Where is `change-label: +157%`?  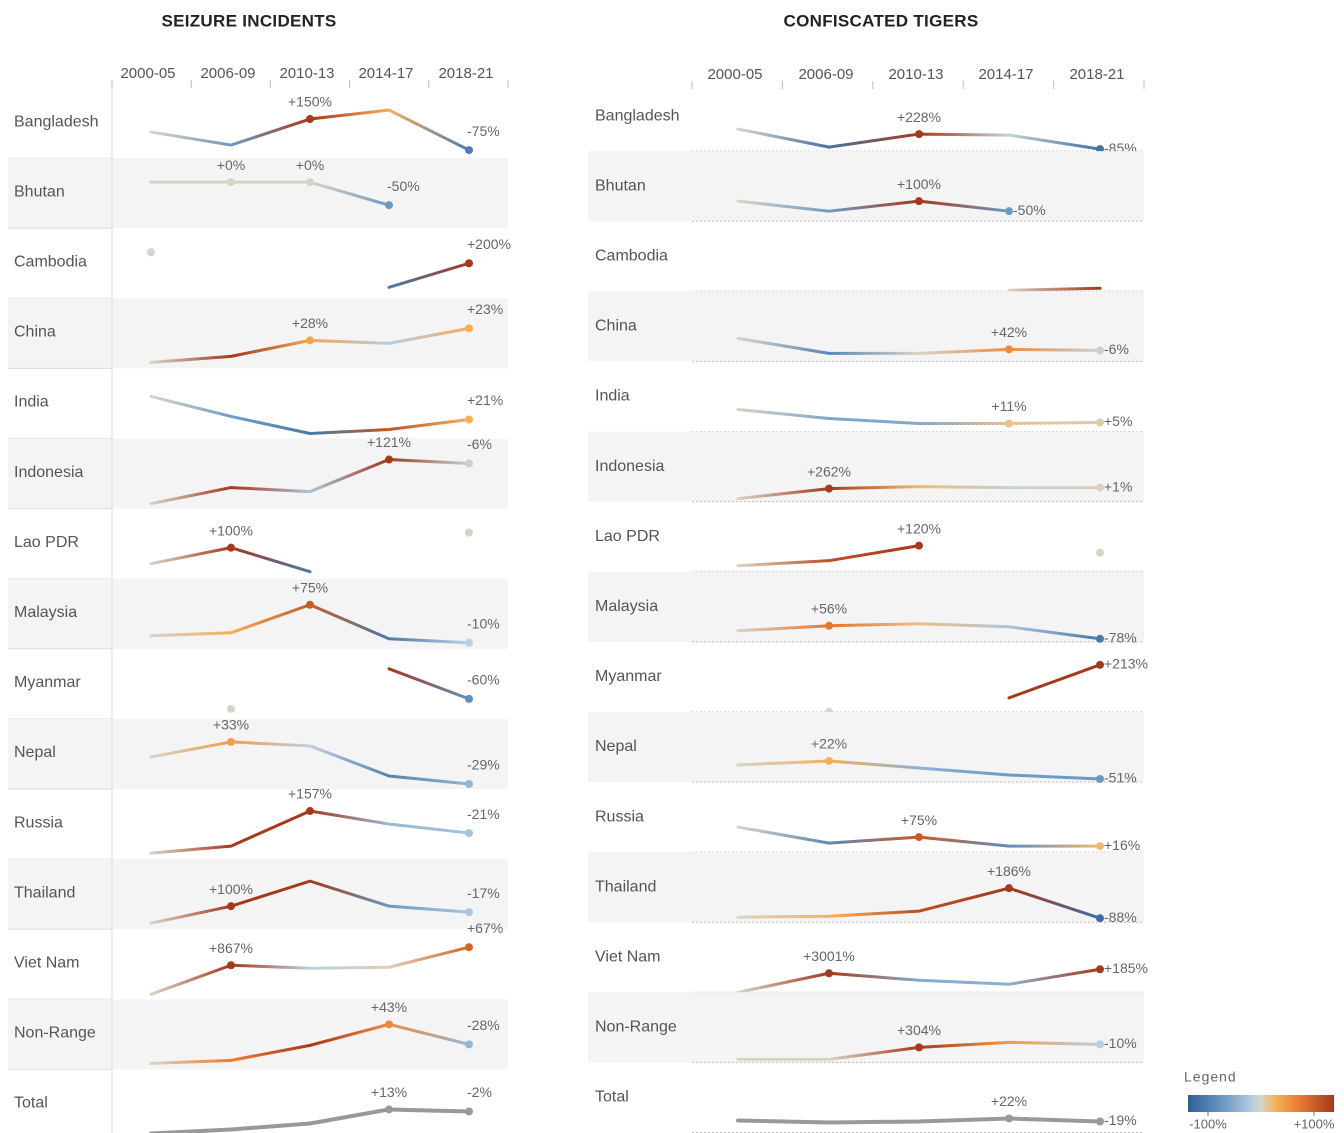
change-label: +157% is located at coordinates (310, 794).